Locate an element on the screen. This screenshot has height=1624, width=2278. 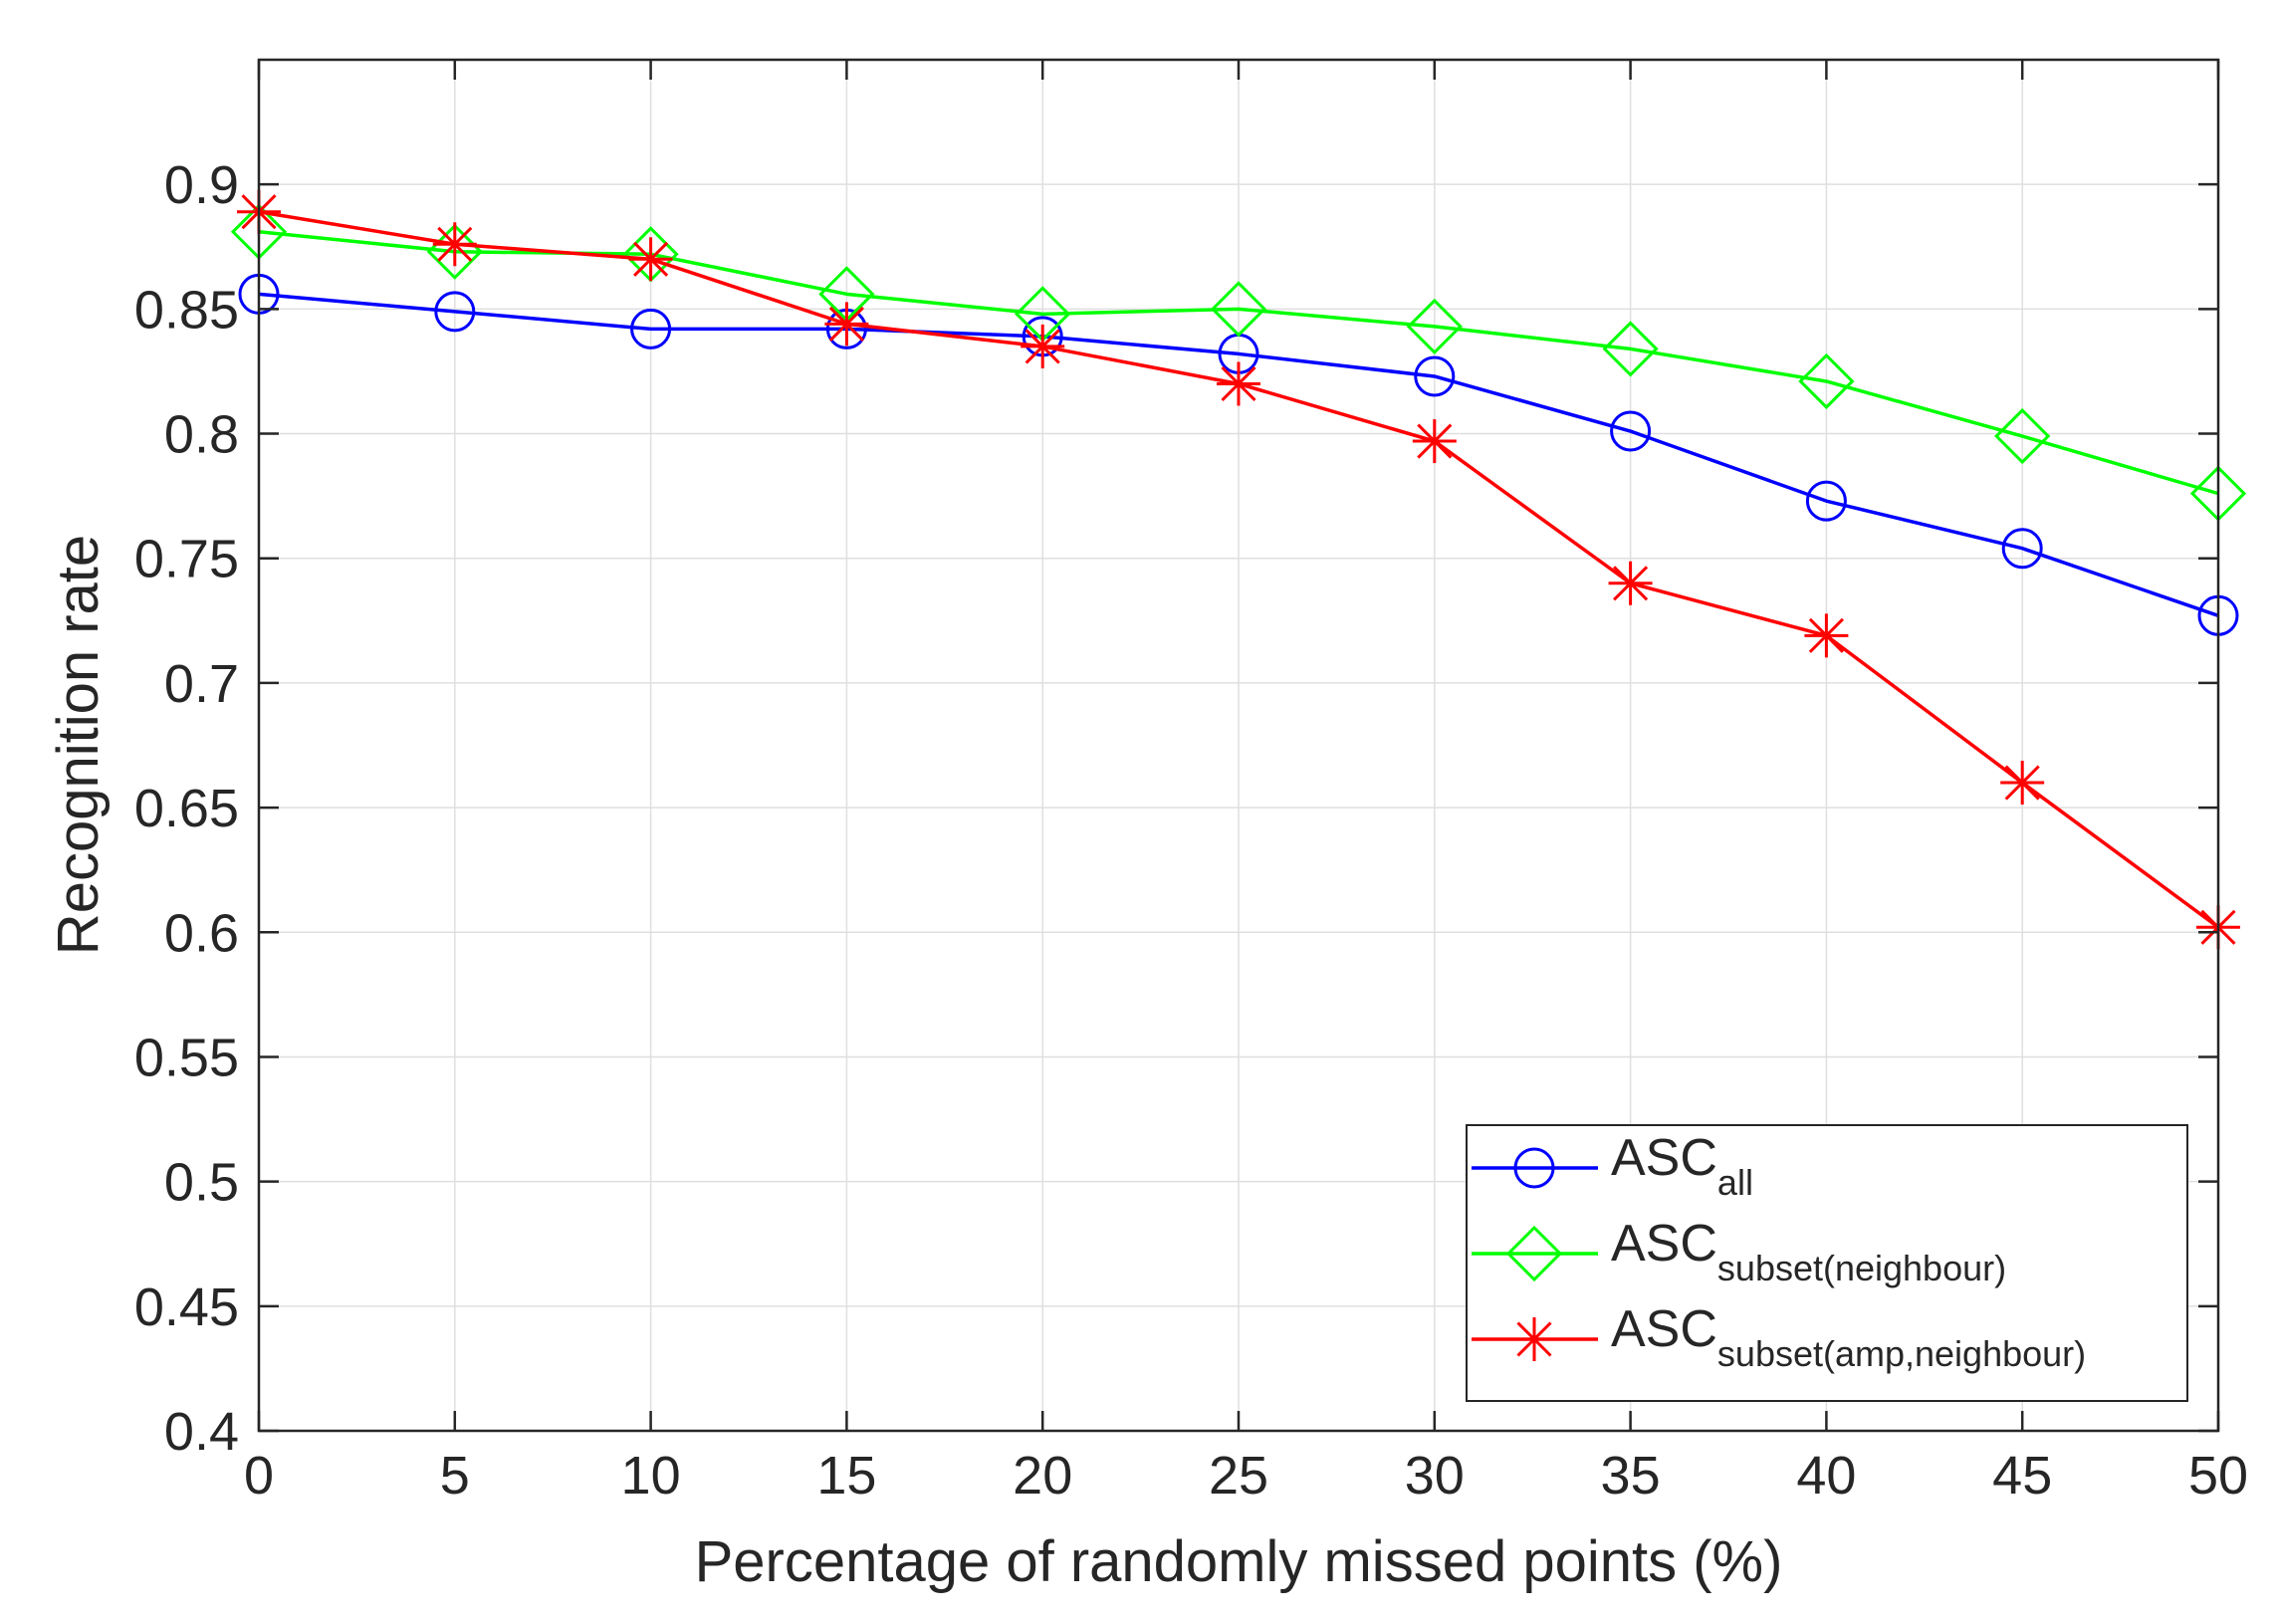
y-axis-label: Recognition rate is located at coordinates (78, 745).